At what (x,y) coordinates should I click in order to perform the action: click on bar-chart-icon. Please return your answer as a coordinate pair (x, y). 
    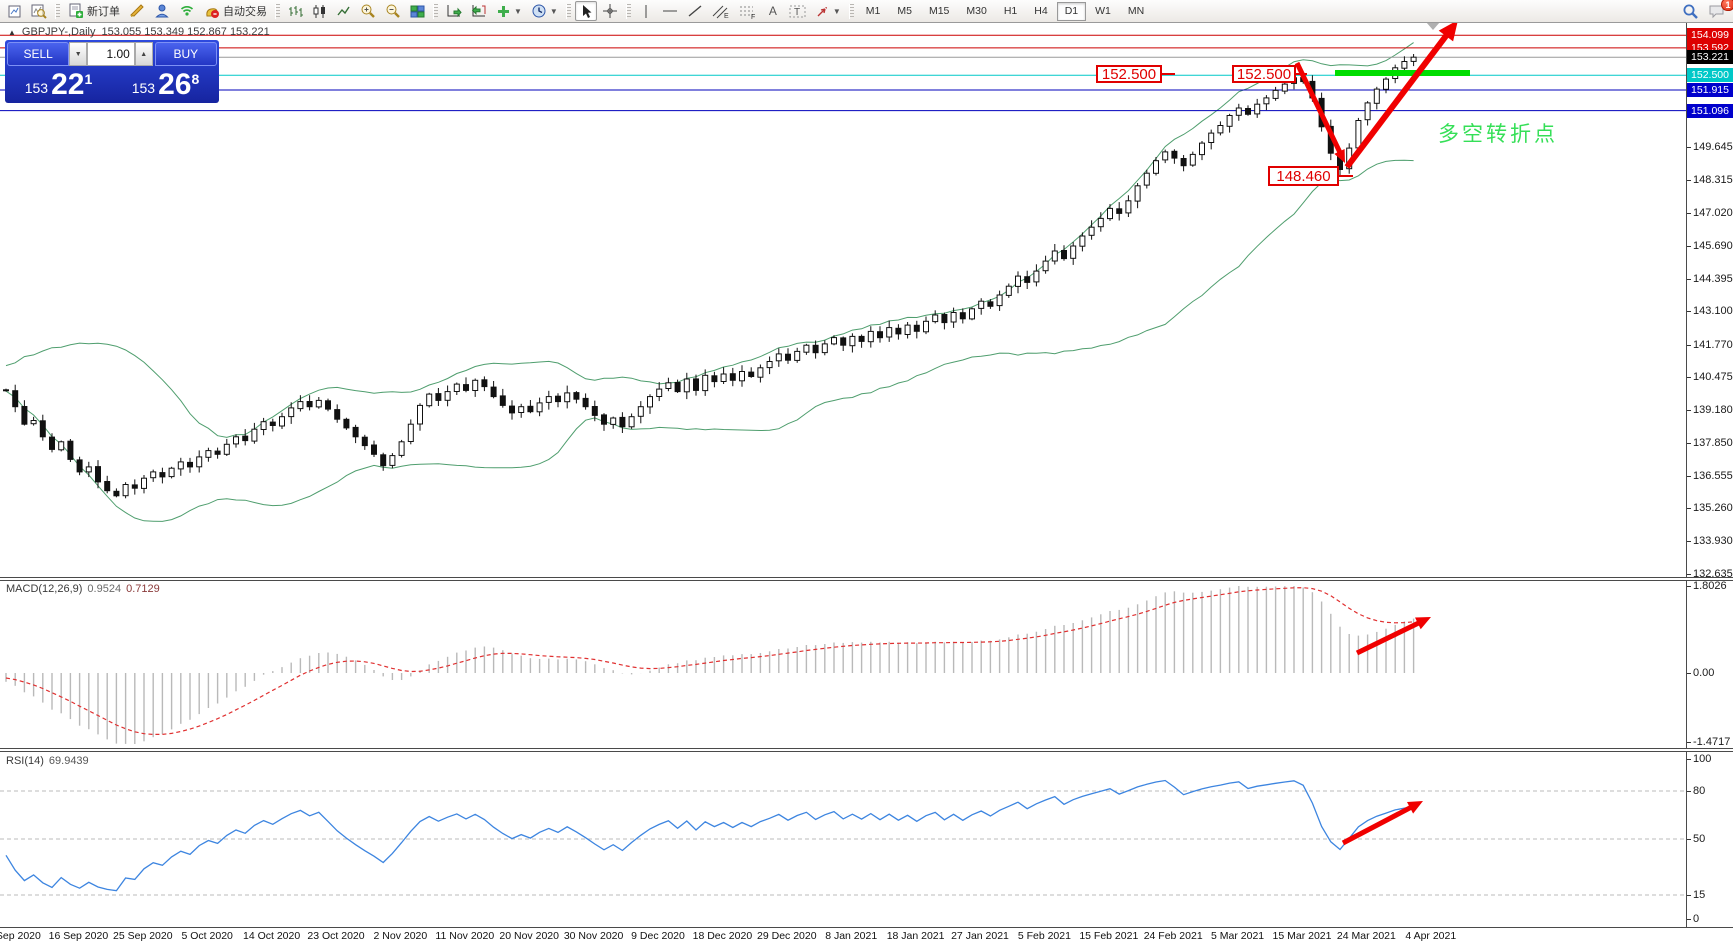
    Looking at the image, I should click on (296, 11).